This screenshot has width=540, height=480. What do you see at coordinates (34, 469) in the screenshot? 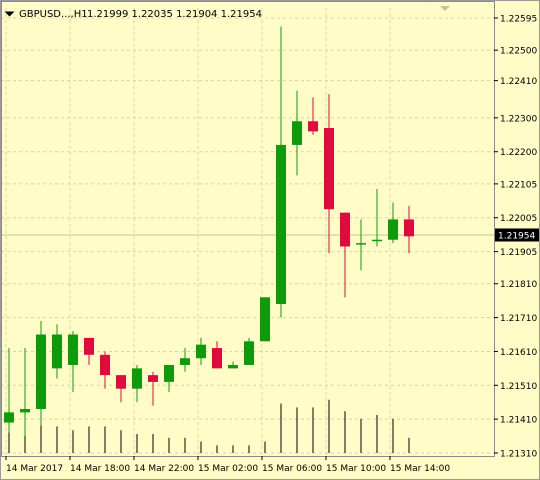
I see `time-tick-label: 14 Mar 2017` at bounding box center [34, 469].